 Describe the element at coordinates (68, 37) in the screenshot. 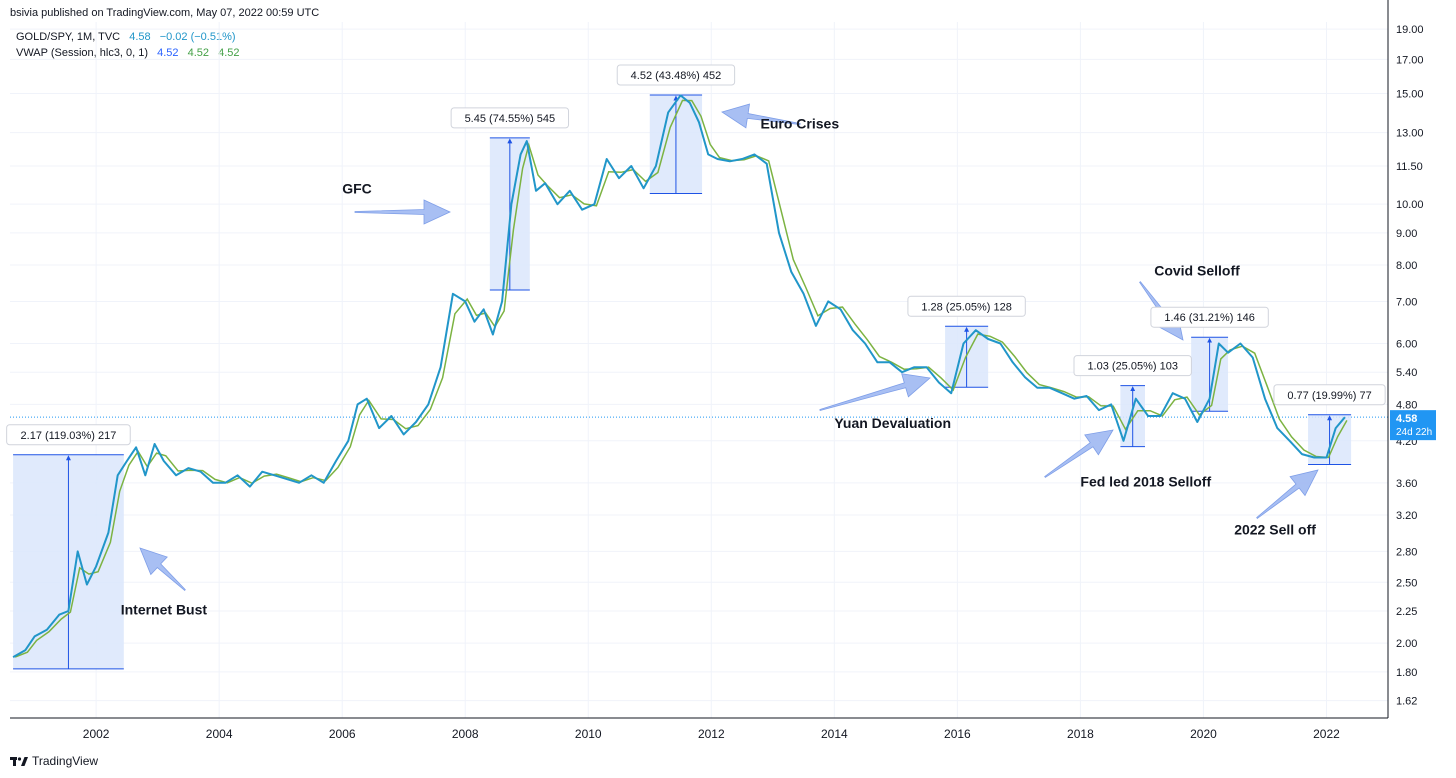

I see `symbol-name: GOLD/SPY, 1M, TVC` at that location.